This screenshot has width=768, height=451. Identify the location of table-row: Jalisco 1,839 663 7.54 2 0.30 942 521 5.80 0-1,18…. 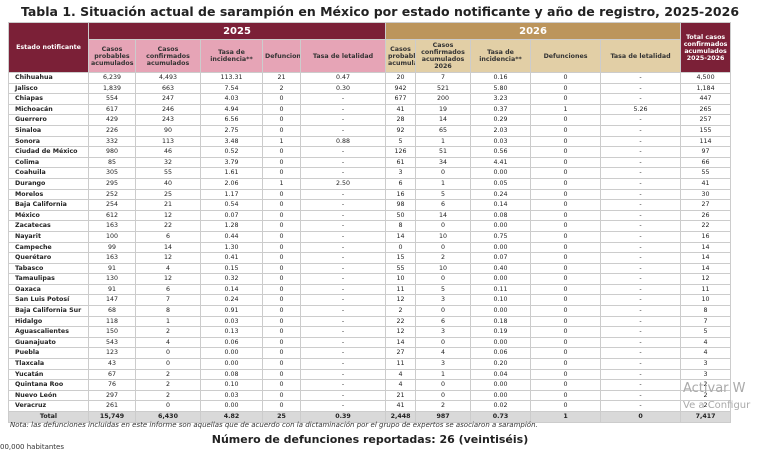
(370, 88).